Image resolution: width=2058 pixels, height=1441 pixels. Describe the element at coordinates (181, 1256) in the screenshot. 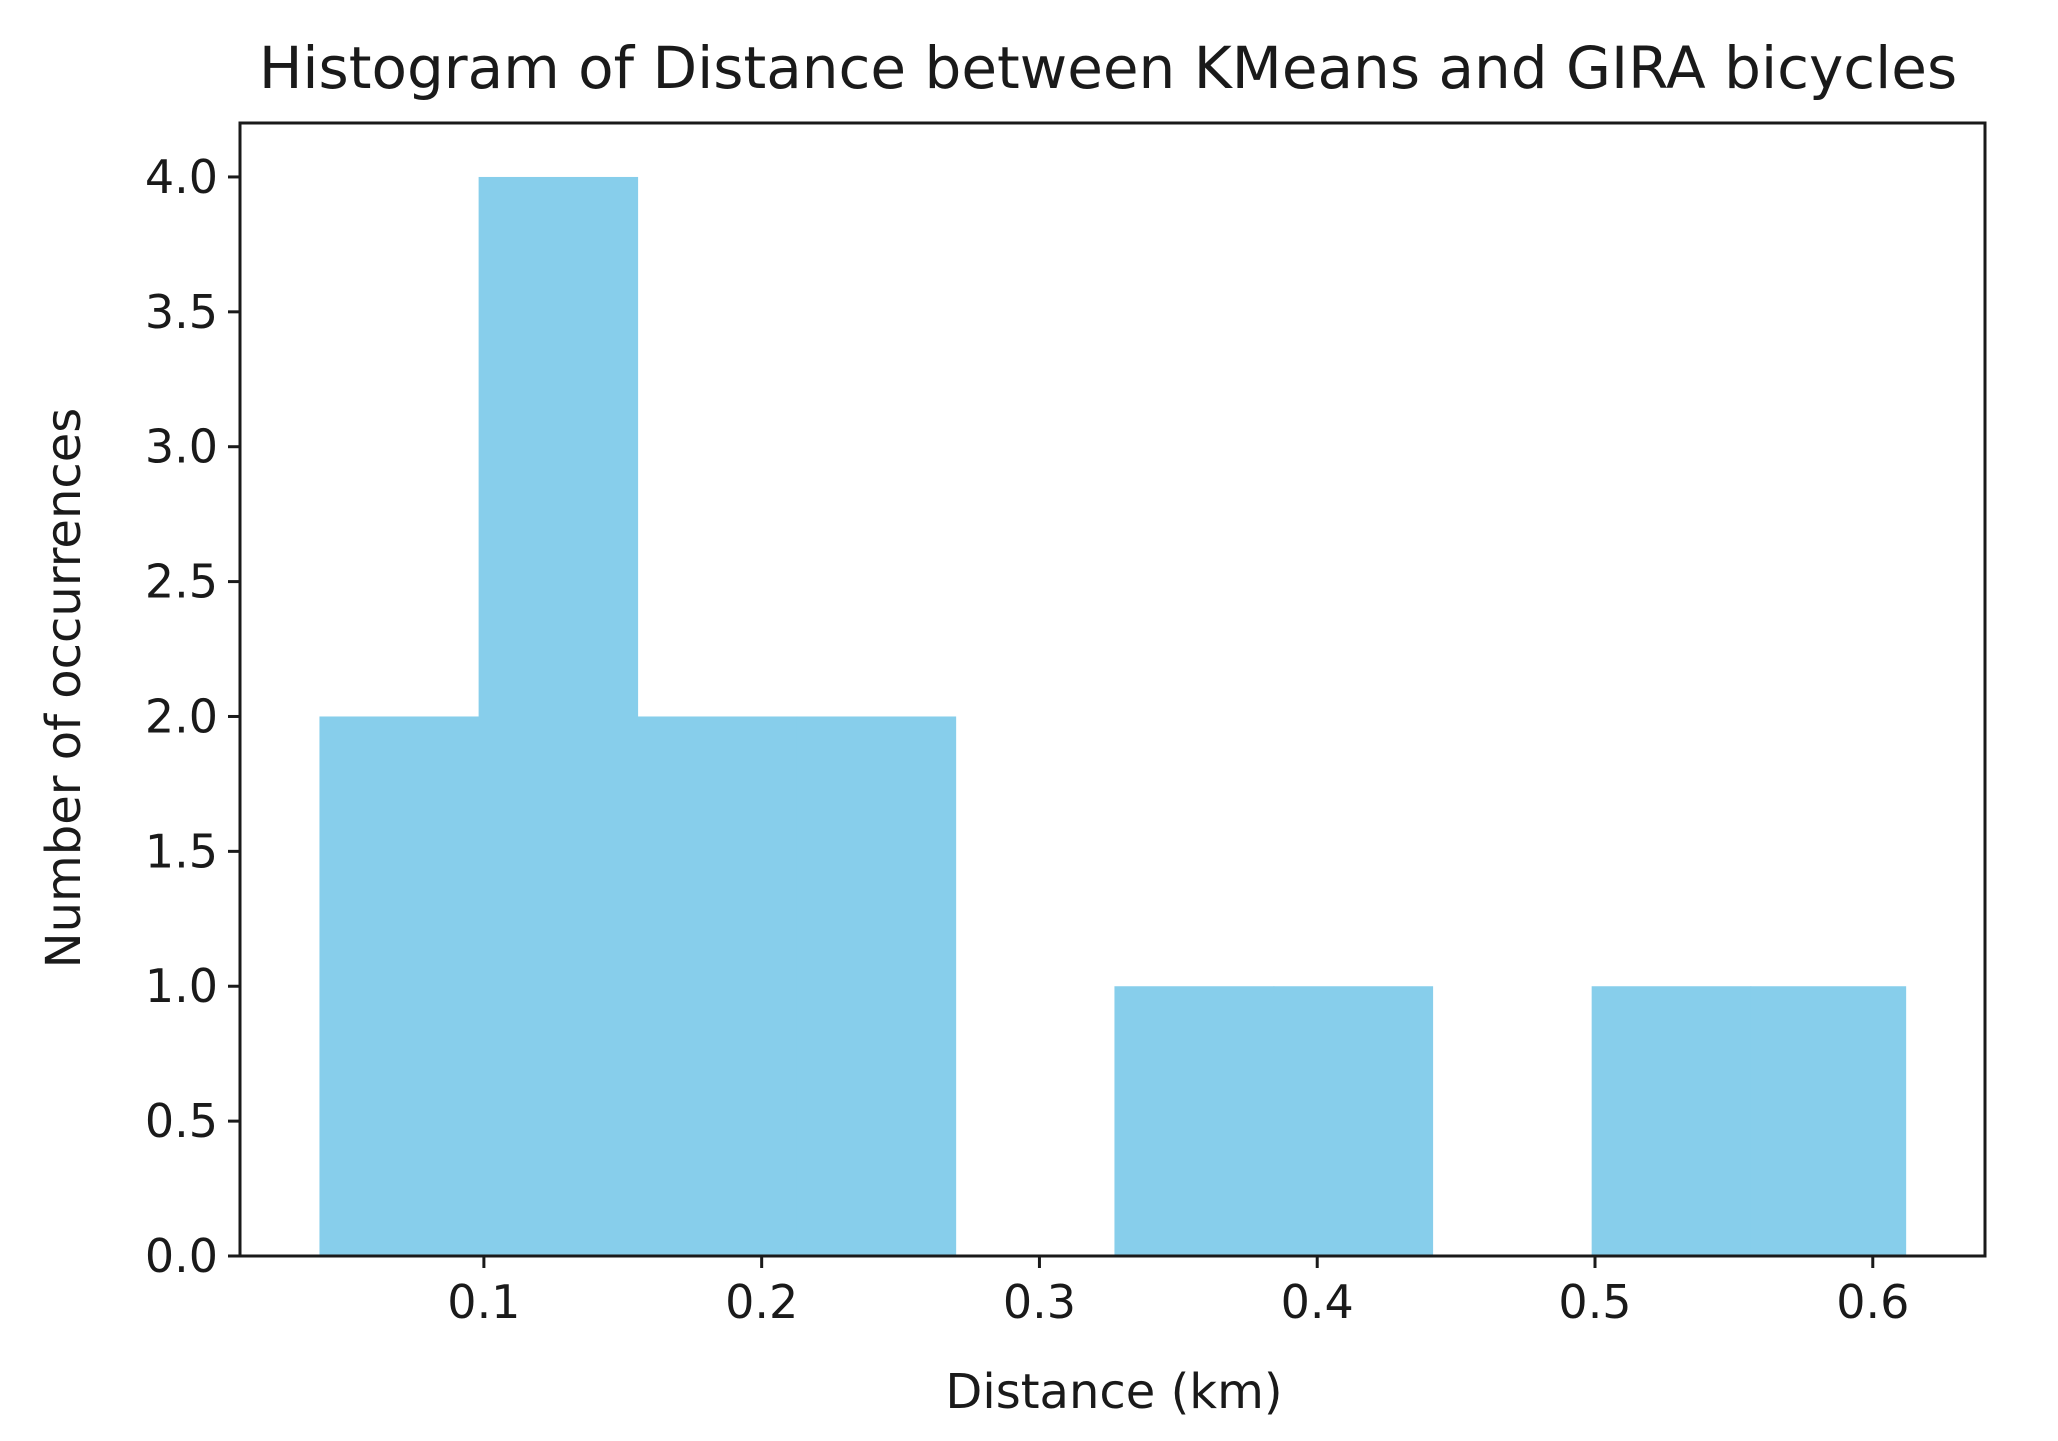

I see `y-tick-label-1: 0.0` at that location.